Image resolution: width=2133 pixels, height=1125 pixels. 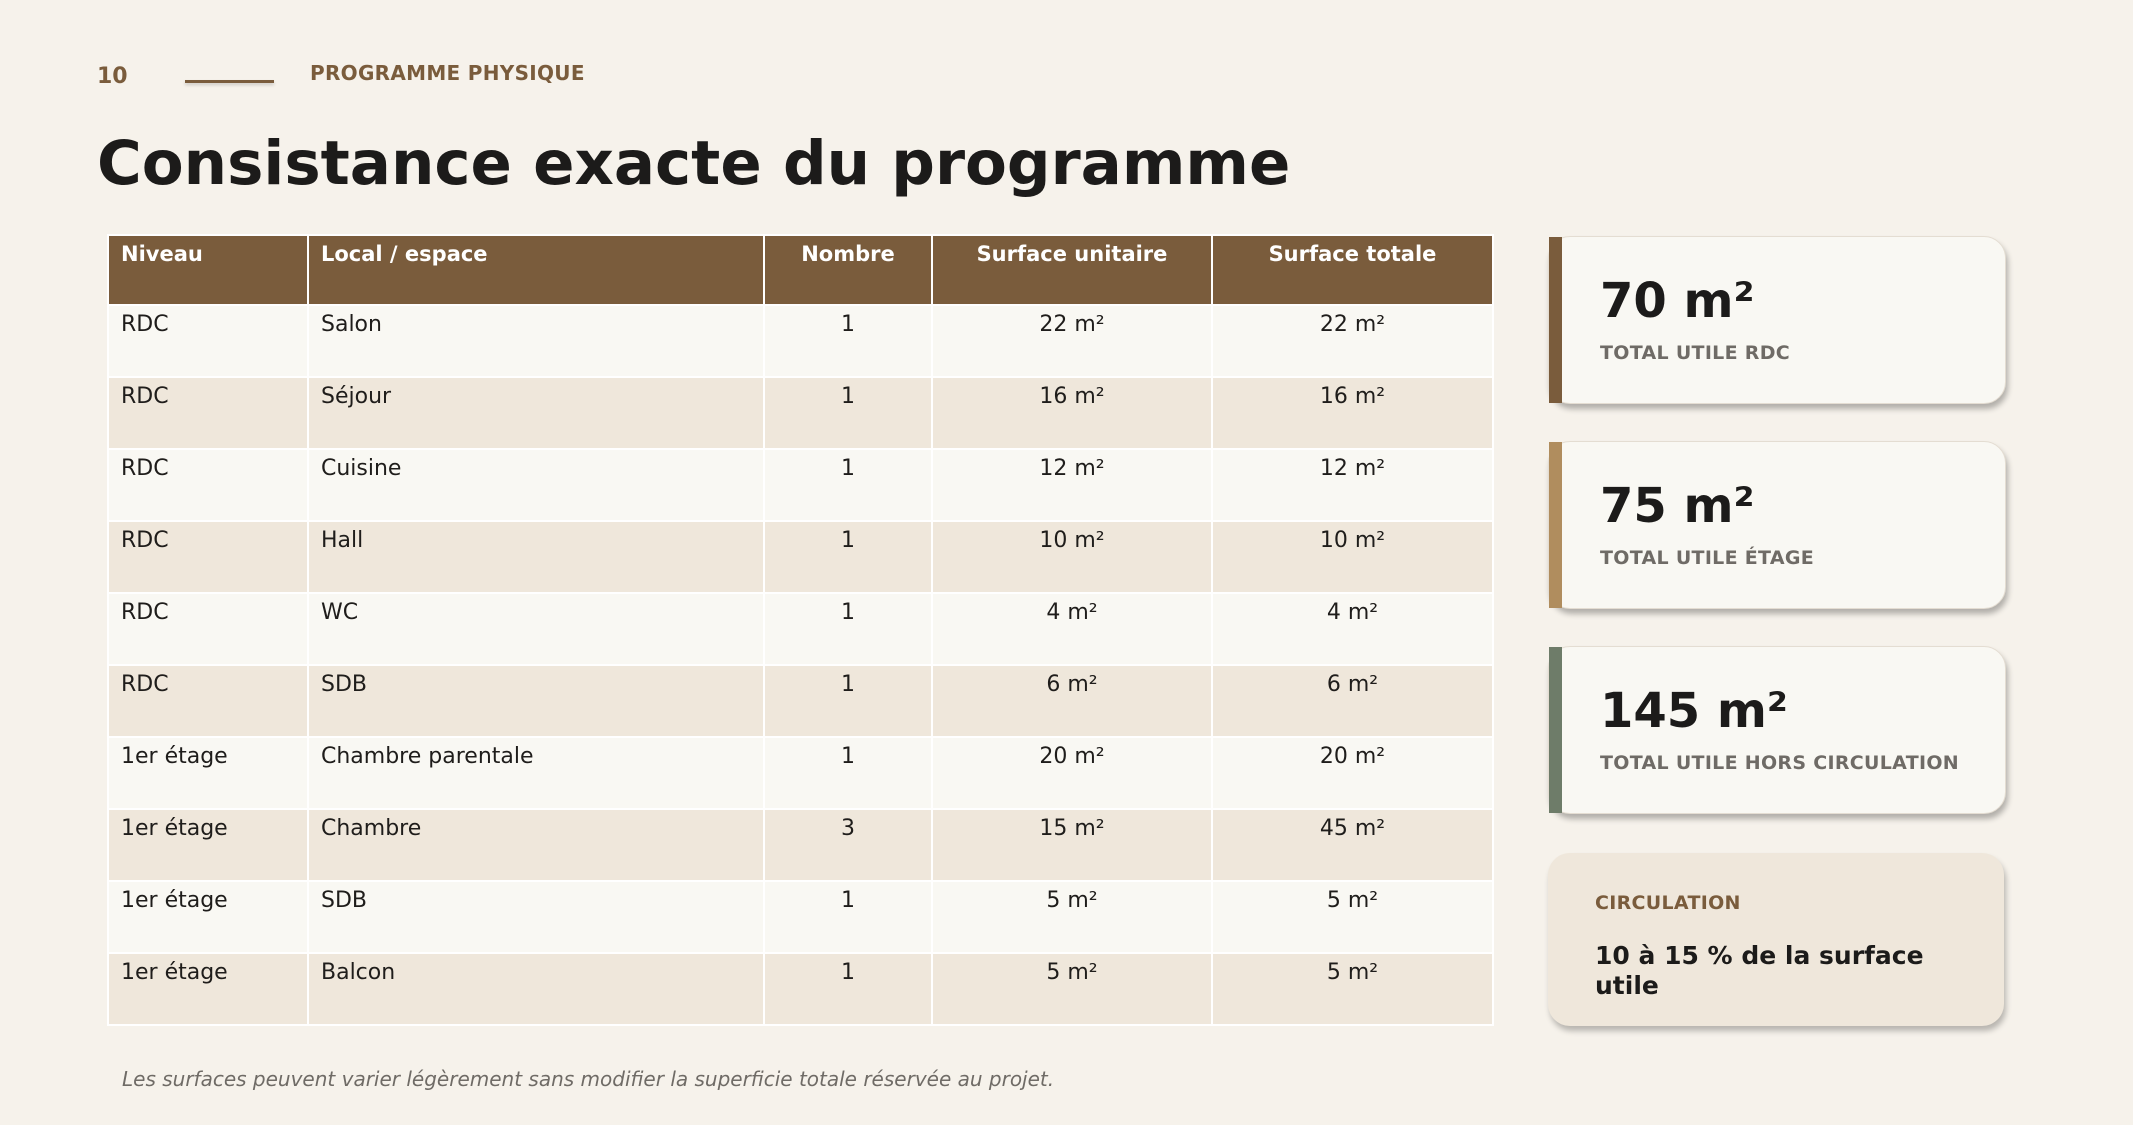 What do you see at coordinates (1072, 773) in the screenshot?
I see `cell-surface-unitaire: 20 m²` at bounding box center [1072, 773].